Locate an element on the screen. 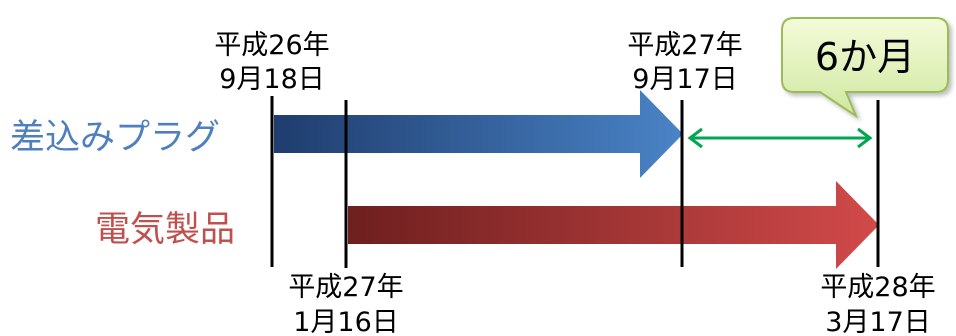 The width and height of the screenshot is (956, 336). product-start-era: 平成27年 is located at coordinates (345, 287).